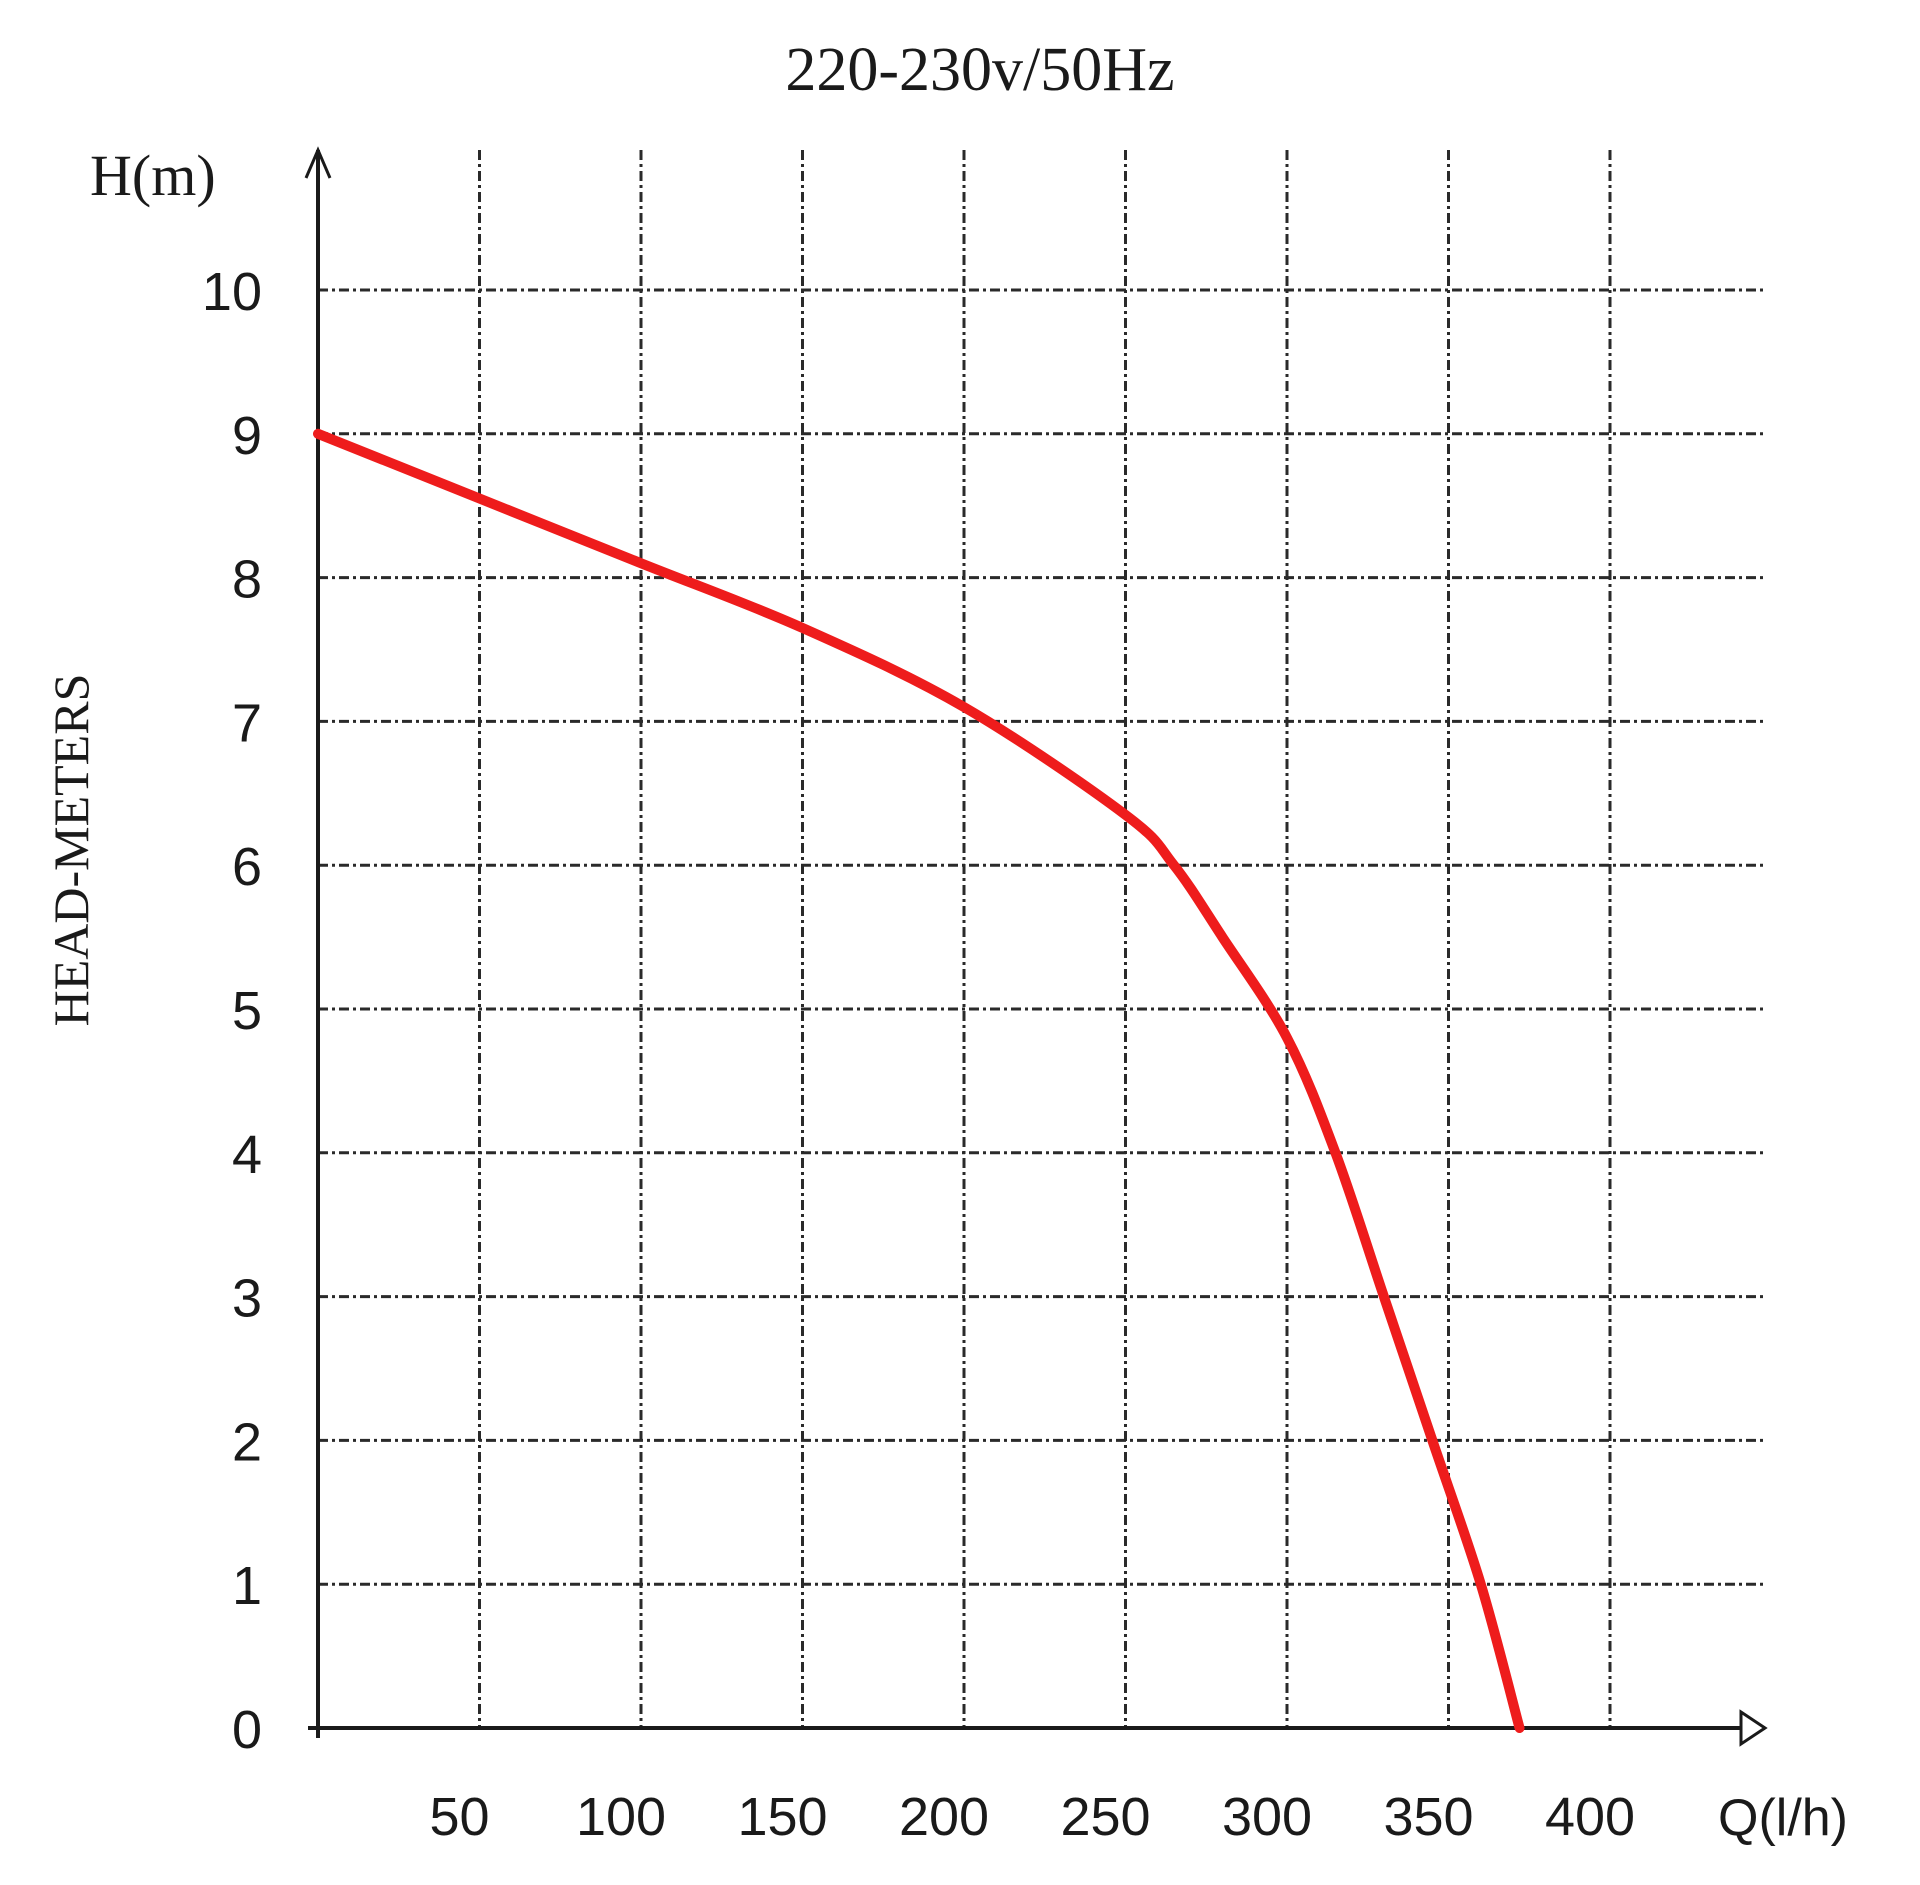 This screenshot has width=1920, height=1885. What do you see at coordinates (1267, 1817) in the screenshot?
I see `x-tick-label: 300` at bounding box center [1267, 1817].